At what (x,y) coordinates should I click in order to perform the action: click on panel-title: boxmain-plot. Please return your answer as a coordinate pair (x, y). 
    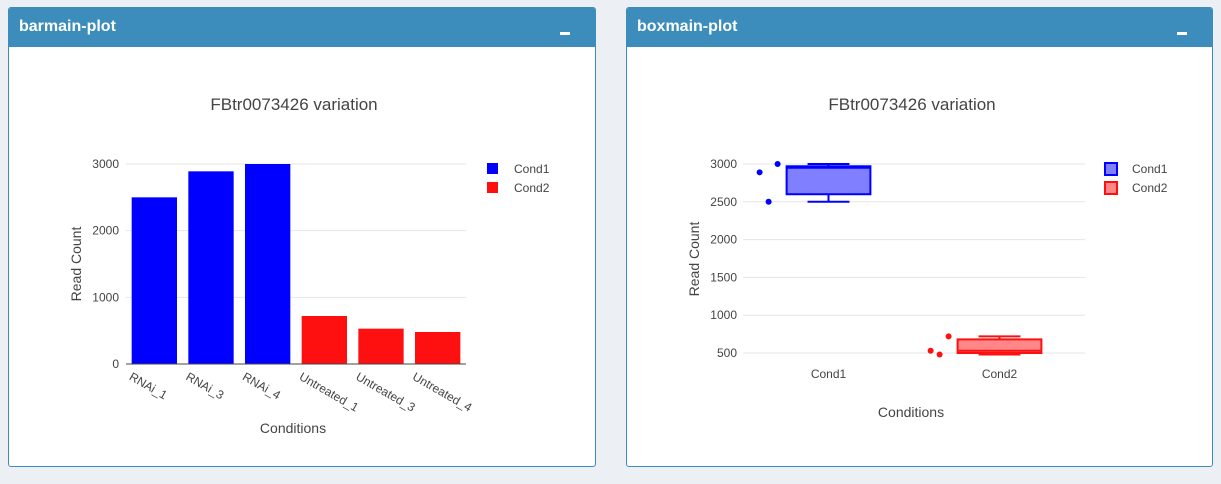
    Looking at the image, I should click on (687, 26).